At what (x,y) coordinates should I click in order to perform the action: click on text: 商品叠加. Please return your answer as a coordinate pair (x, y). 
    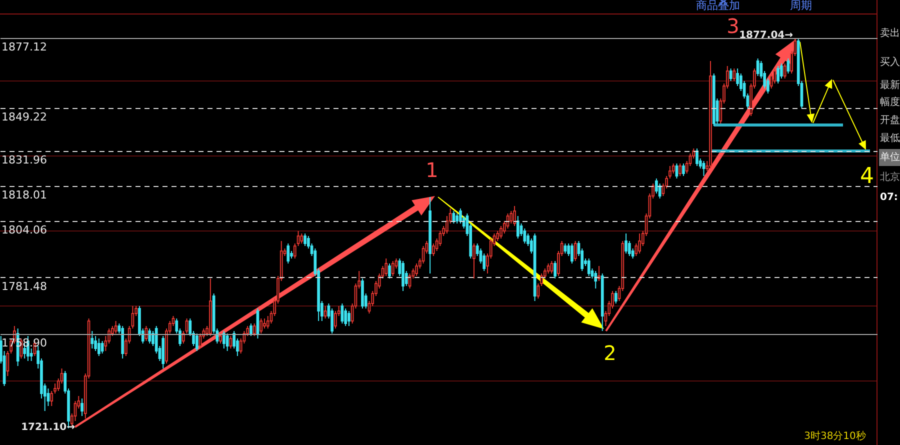
    Looking at the image, I should click on (718, 6).